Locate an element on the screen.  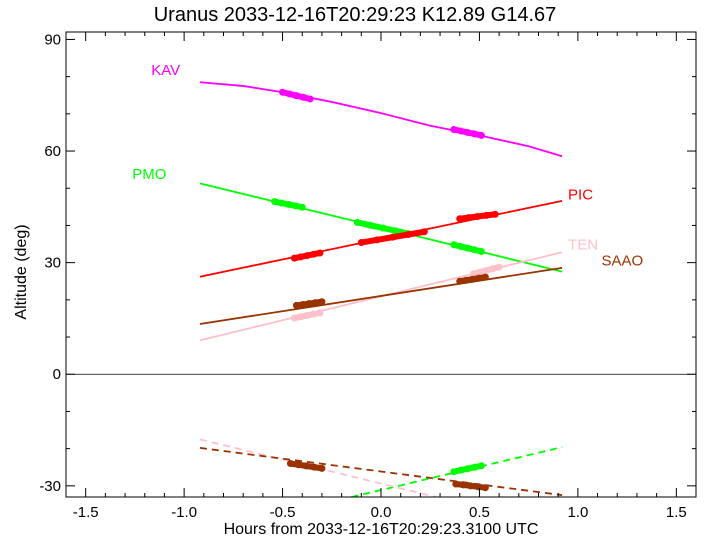
site-label-pic: PIC is located at coordinates (580, 194).